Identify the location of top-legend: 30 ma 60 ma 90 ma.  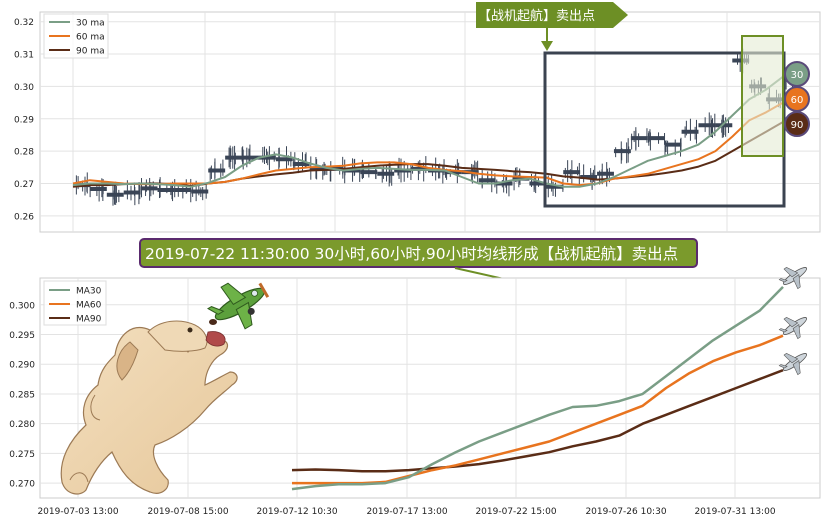
(76, 36).